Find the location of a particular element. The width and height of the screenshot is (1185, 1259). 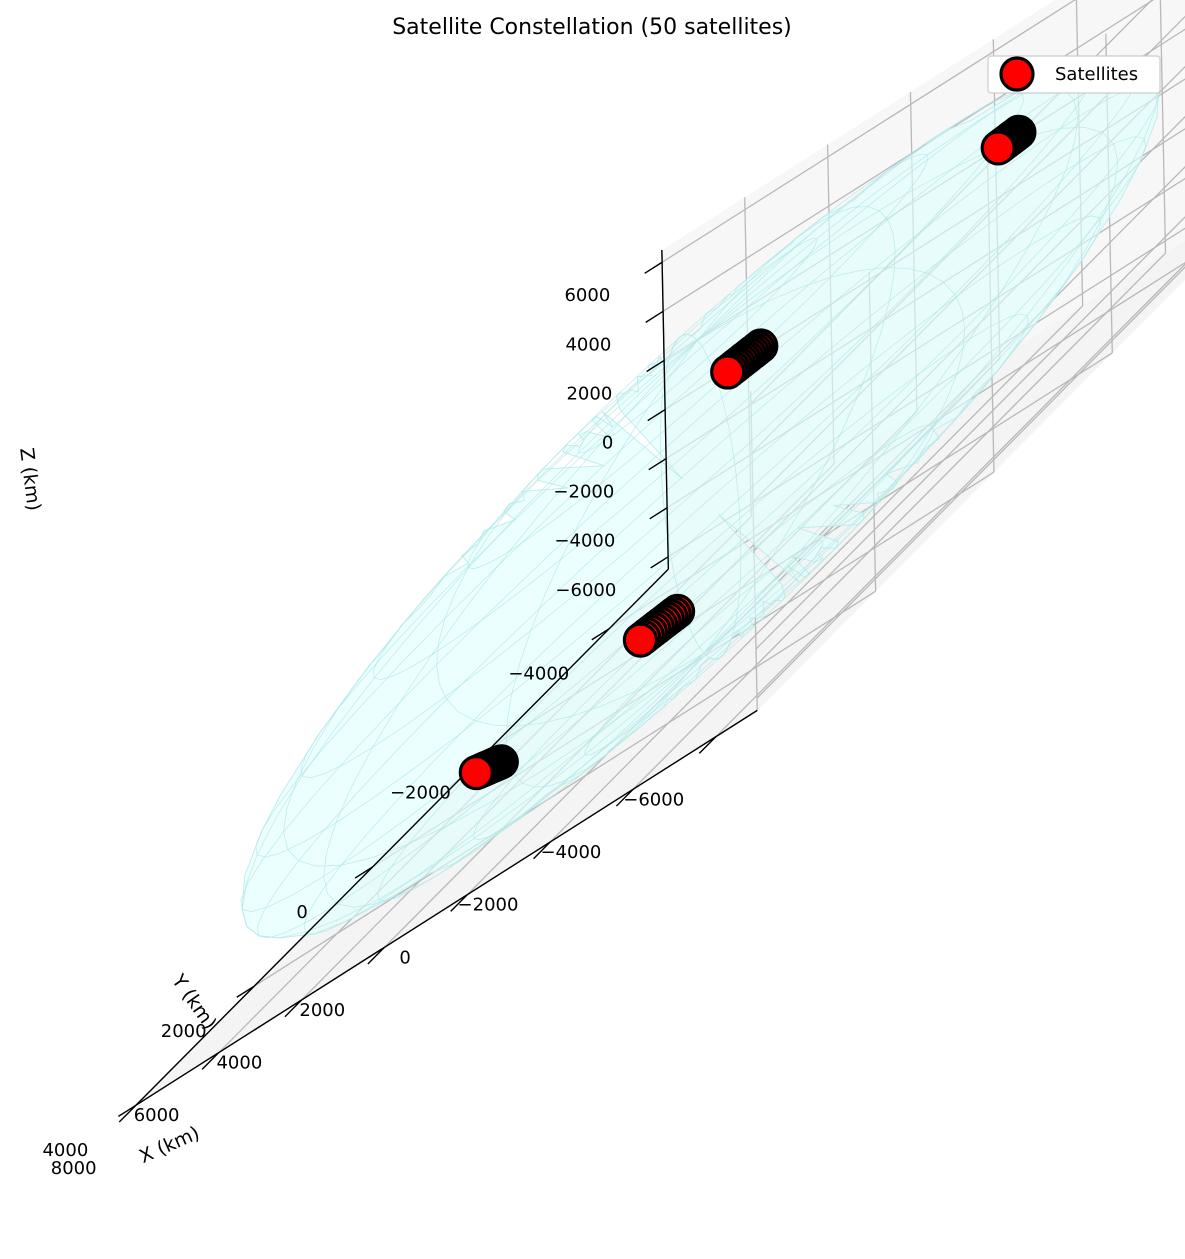

legend: Satellites is located at coordinates (1074, 74).